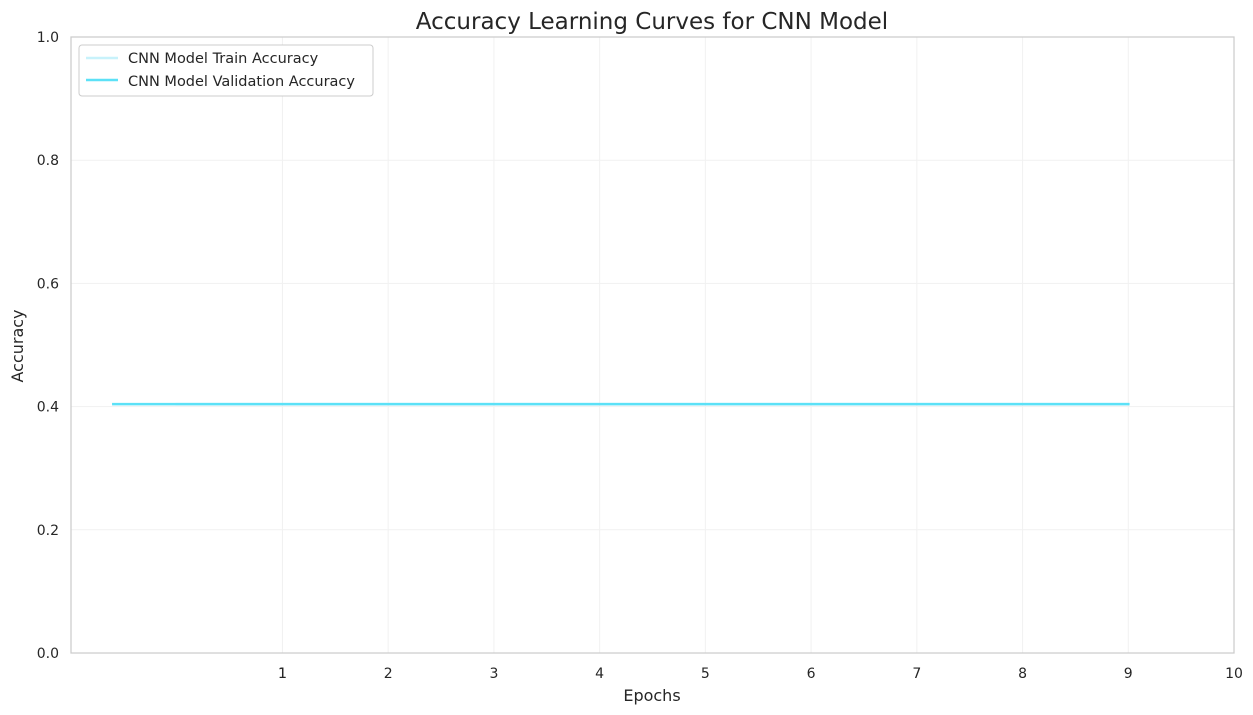  Describe the element at coordinates (599, 674) in the screenshot. I see `x-tick-label: 4` at that location.